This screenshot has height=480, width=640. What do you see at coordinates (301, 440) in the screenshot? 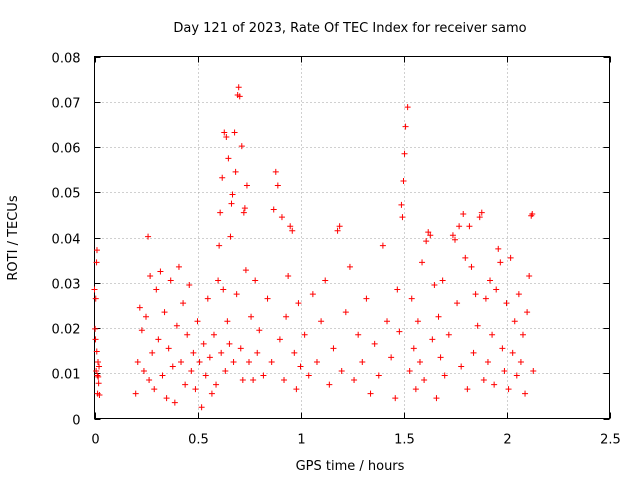
I see `x-tick-label: 1` at bounding box center [301, 440].